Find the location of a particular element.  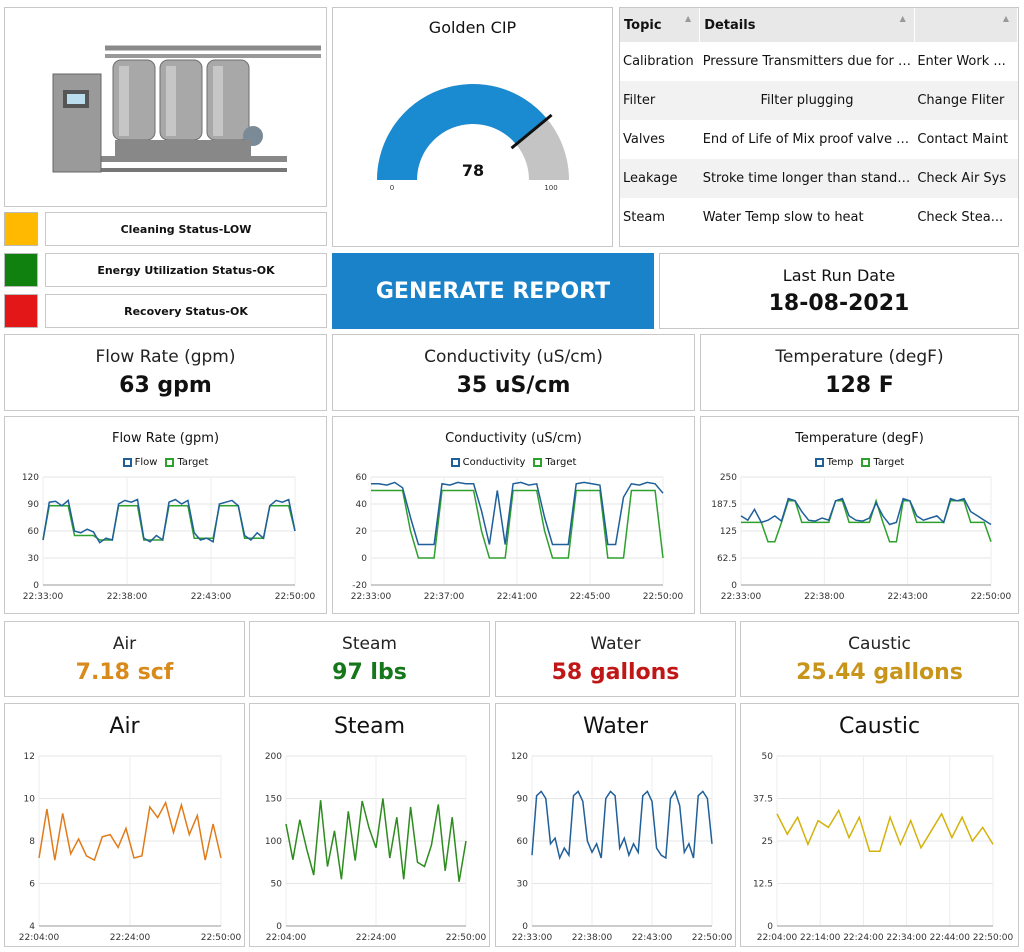

kpi-value: 97 lbs is located at coordinates (369, 672).